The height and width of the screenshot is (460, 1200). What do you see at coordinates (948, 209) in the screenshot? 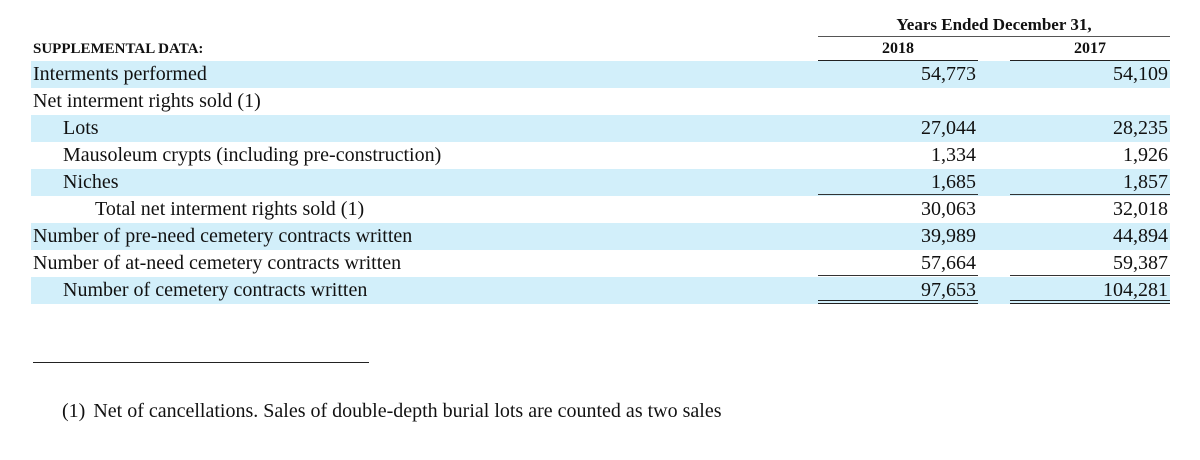
I see `value-2018: 30,063` at bounding box center [948, 209].